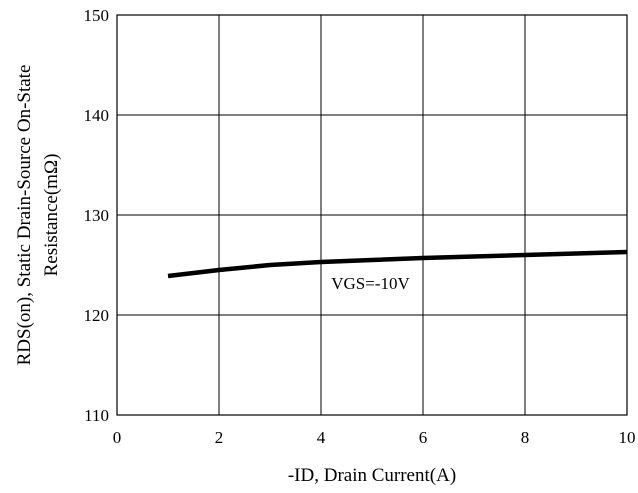  What do you see at coordinates (51, 215) in the screenshot?
I see `y-axis-label-line2: Resistance(mΩ)` at bounding box center [51, 215].